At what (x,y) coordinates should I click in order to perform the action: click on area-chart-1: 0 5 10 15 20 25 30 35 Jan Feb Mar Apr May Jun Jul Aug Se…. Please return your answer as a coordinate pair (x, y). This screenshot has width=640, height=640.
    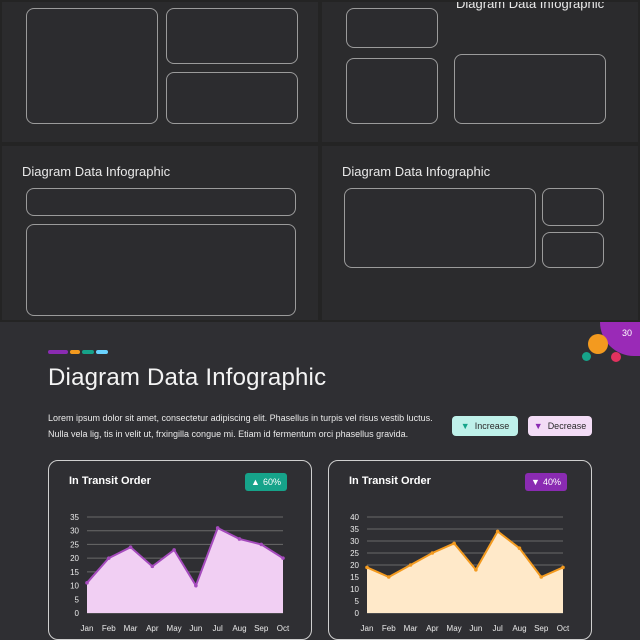
    Looking at the image, I should click on (180, 573).